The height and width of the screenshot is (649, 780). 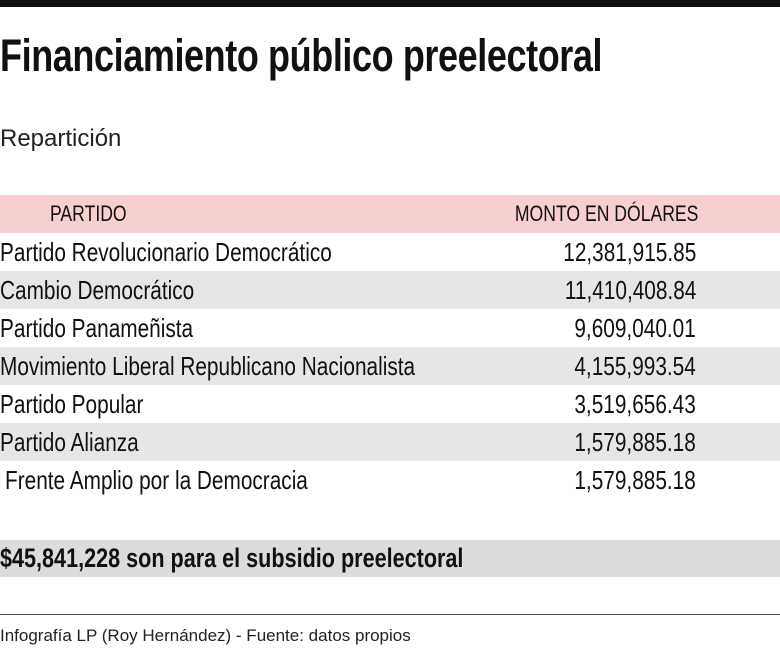 I want to click on party-name: Partido Popular, so click(x=89, y=404).